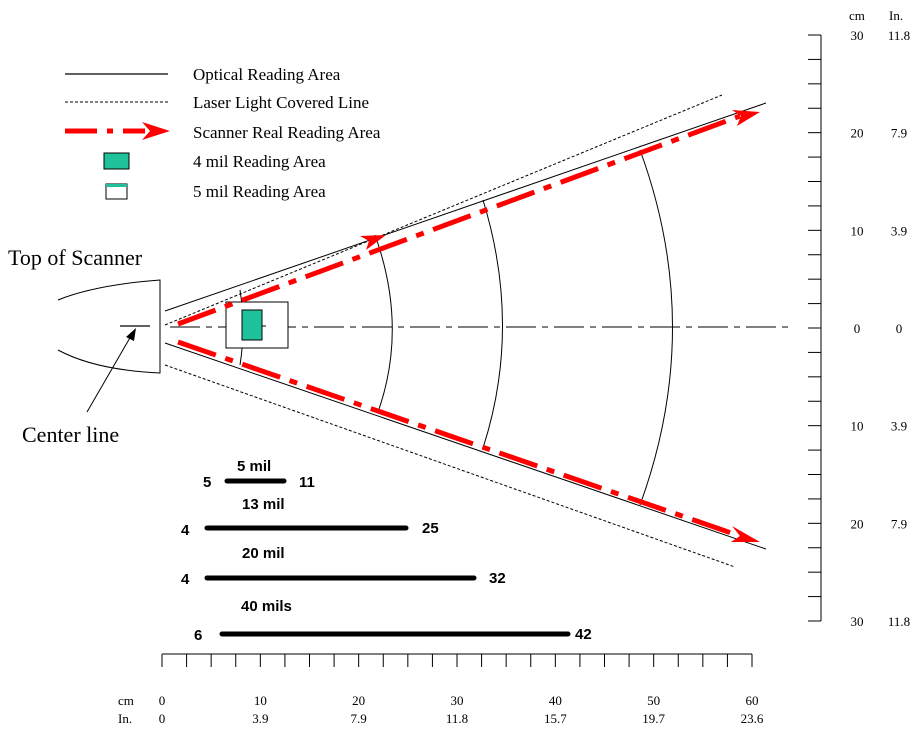 Image resolution: width=921 pixels, height=731 pixels. Describe the element at coordinates (752, 700) in the screenshot. I see `ruler-bottom-cm-label: 60` at that location.